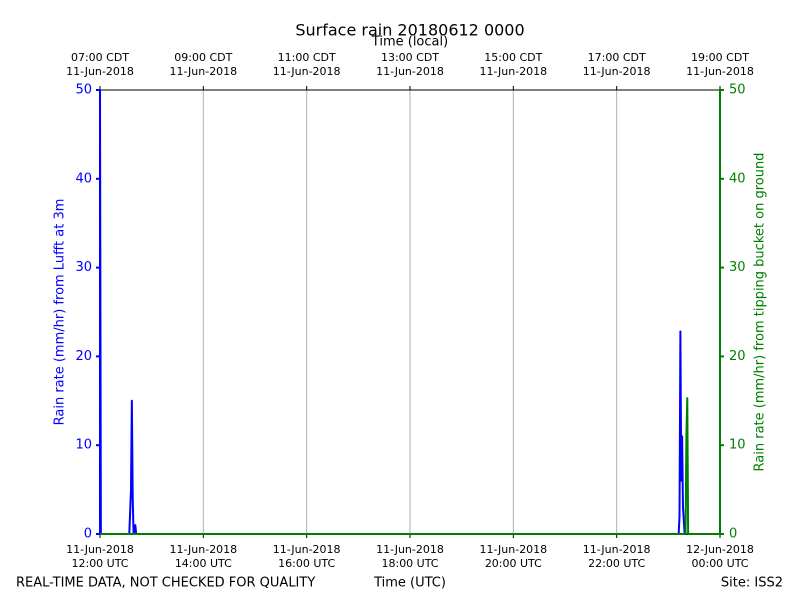  I want to click on x-tick-label: 16:00 UTC, so click(306, 563).